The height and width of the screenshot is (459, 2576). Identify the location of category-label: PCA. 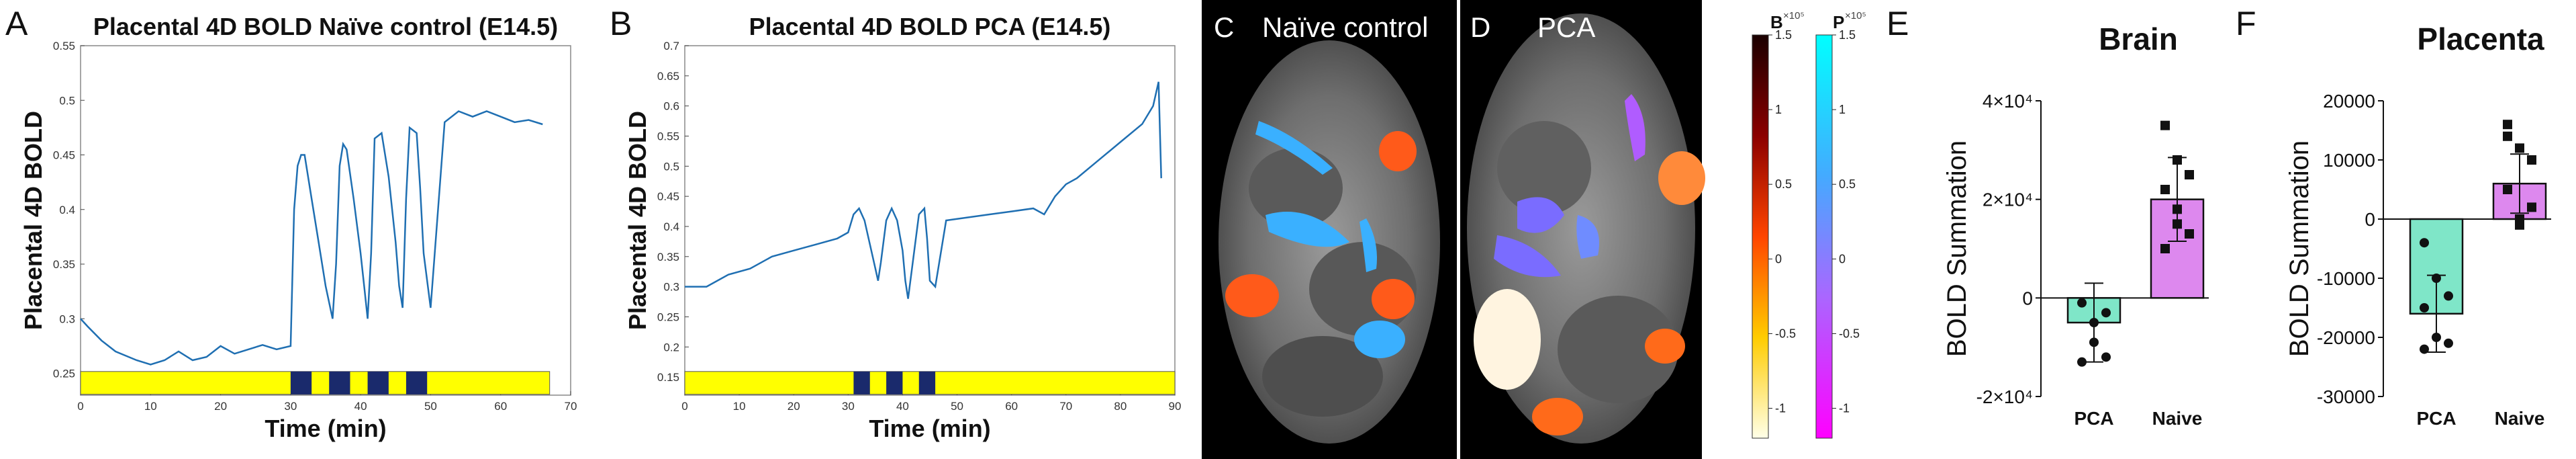
(2093, 418).